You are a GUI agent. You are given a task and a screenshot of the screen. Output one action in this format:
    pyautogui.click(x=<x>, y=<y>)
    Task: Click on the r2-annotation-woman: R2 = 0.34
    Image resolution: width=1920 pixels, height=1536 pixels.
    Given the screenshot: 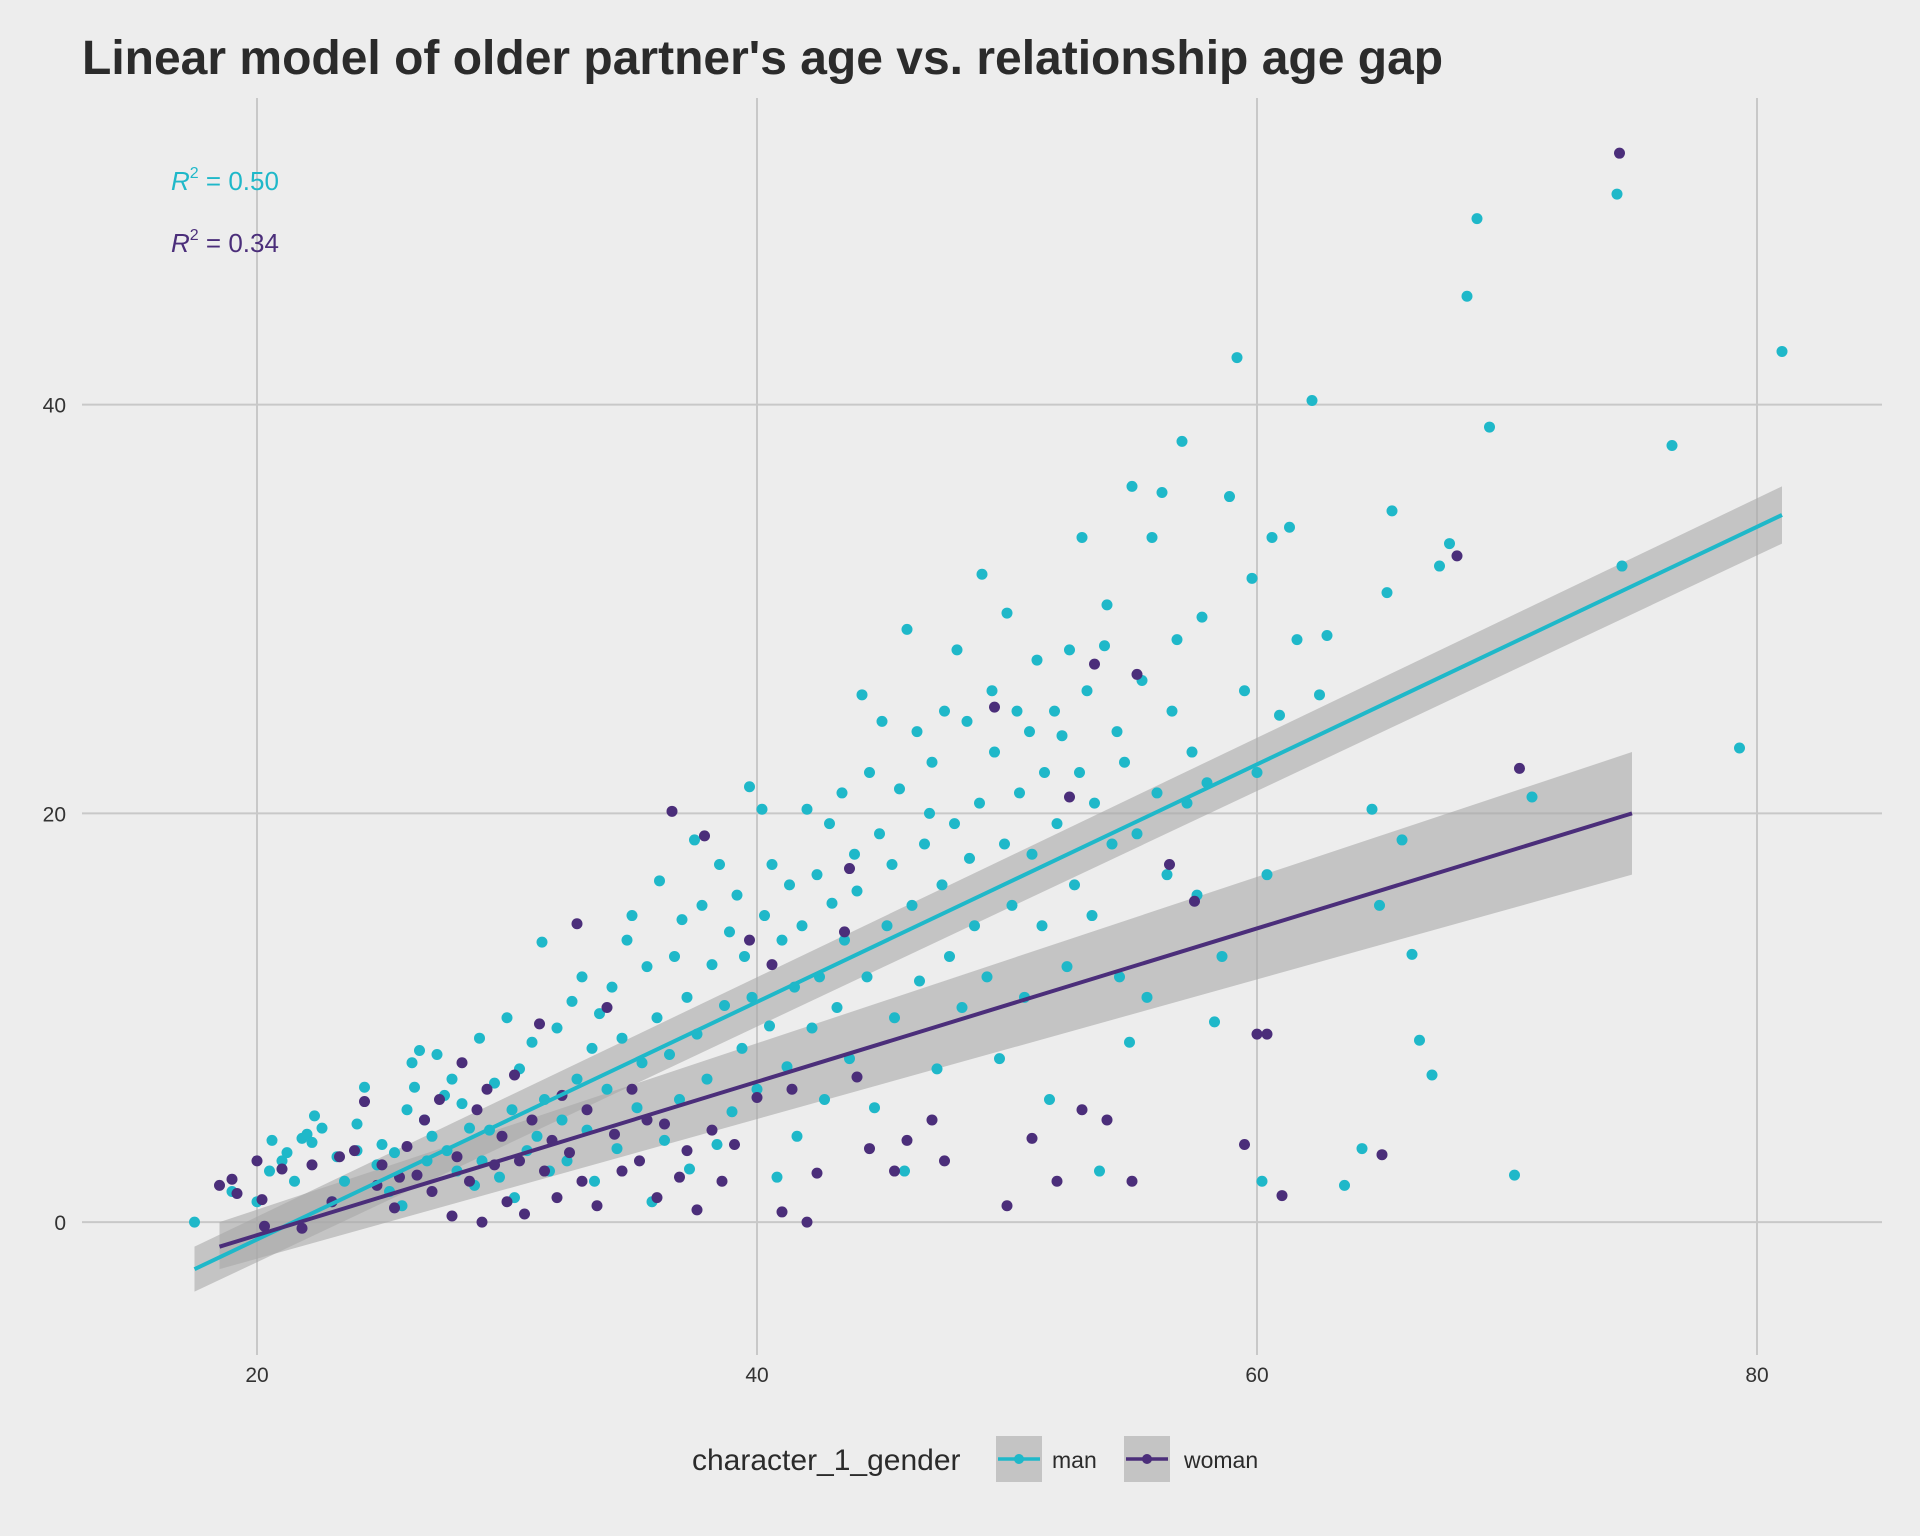 What is the action you would take?
    pyautogui.click(x=225, y=242)
    